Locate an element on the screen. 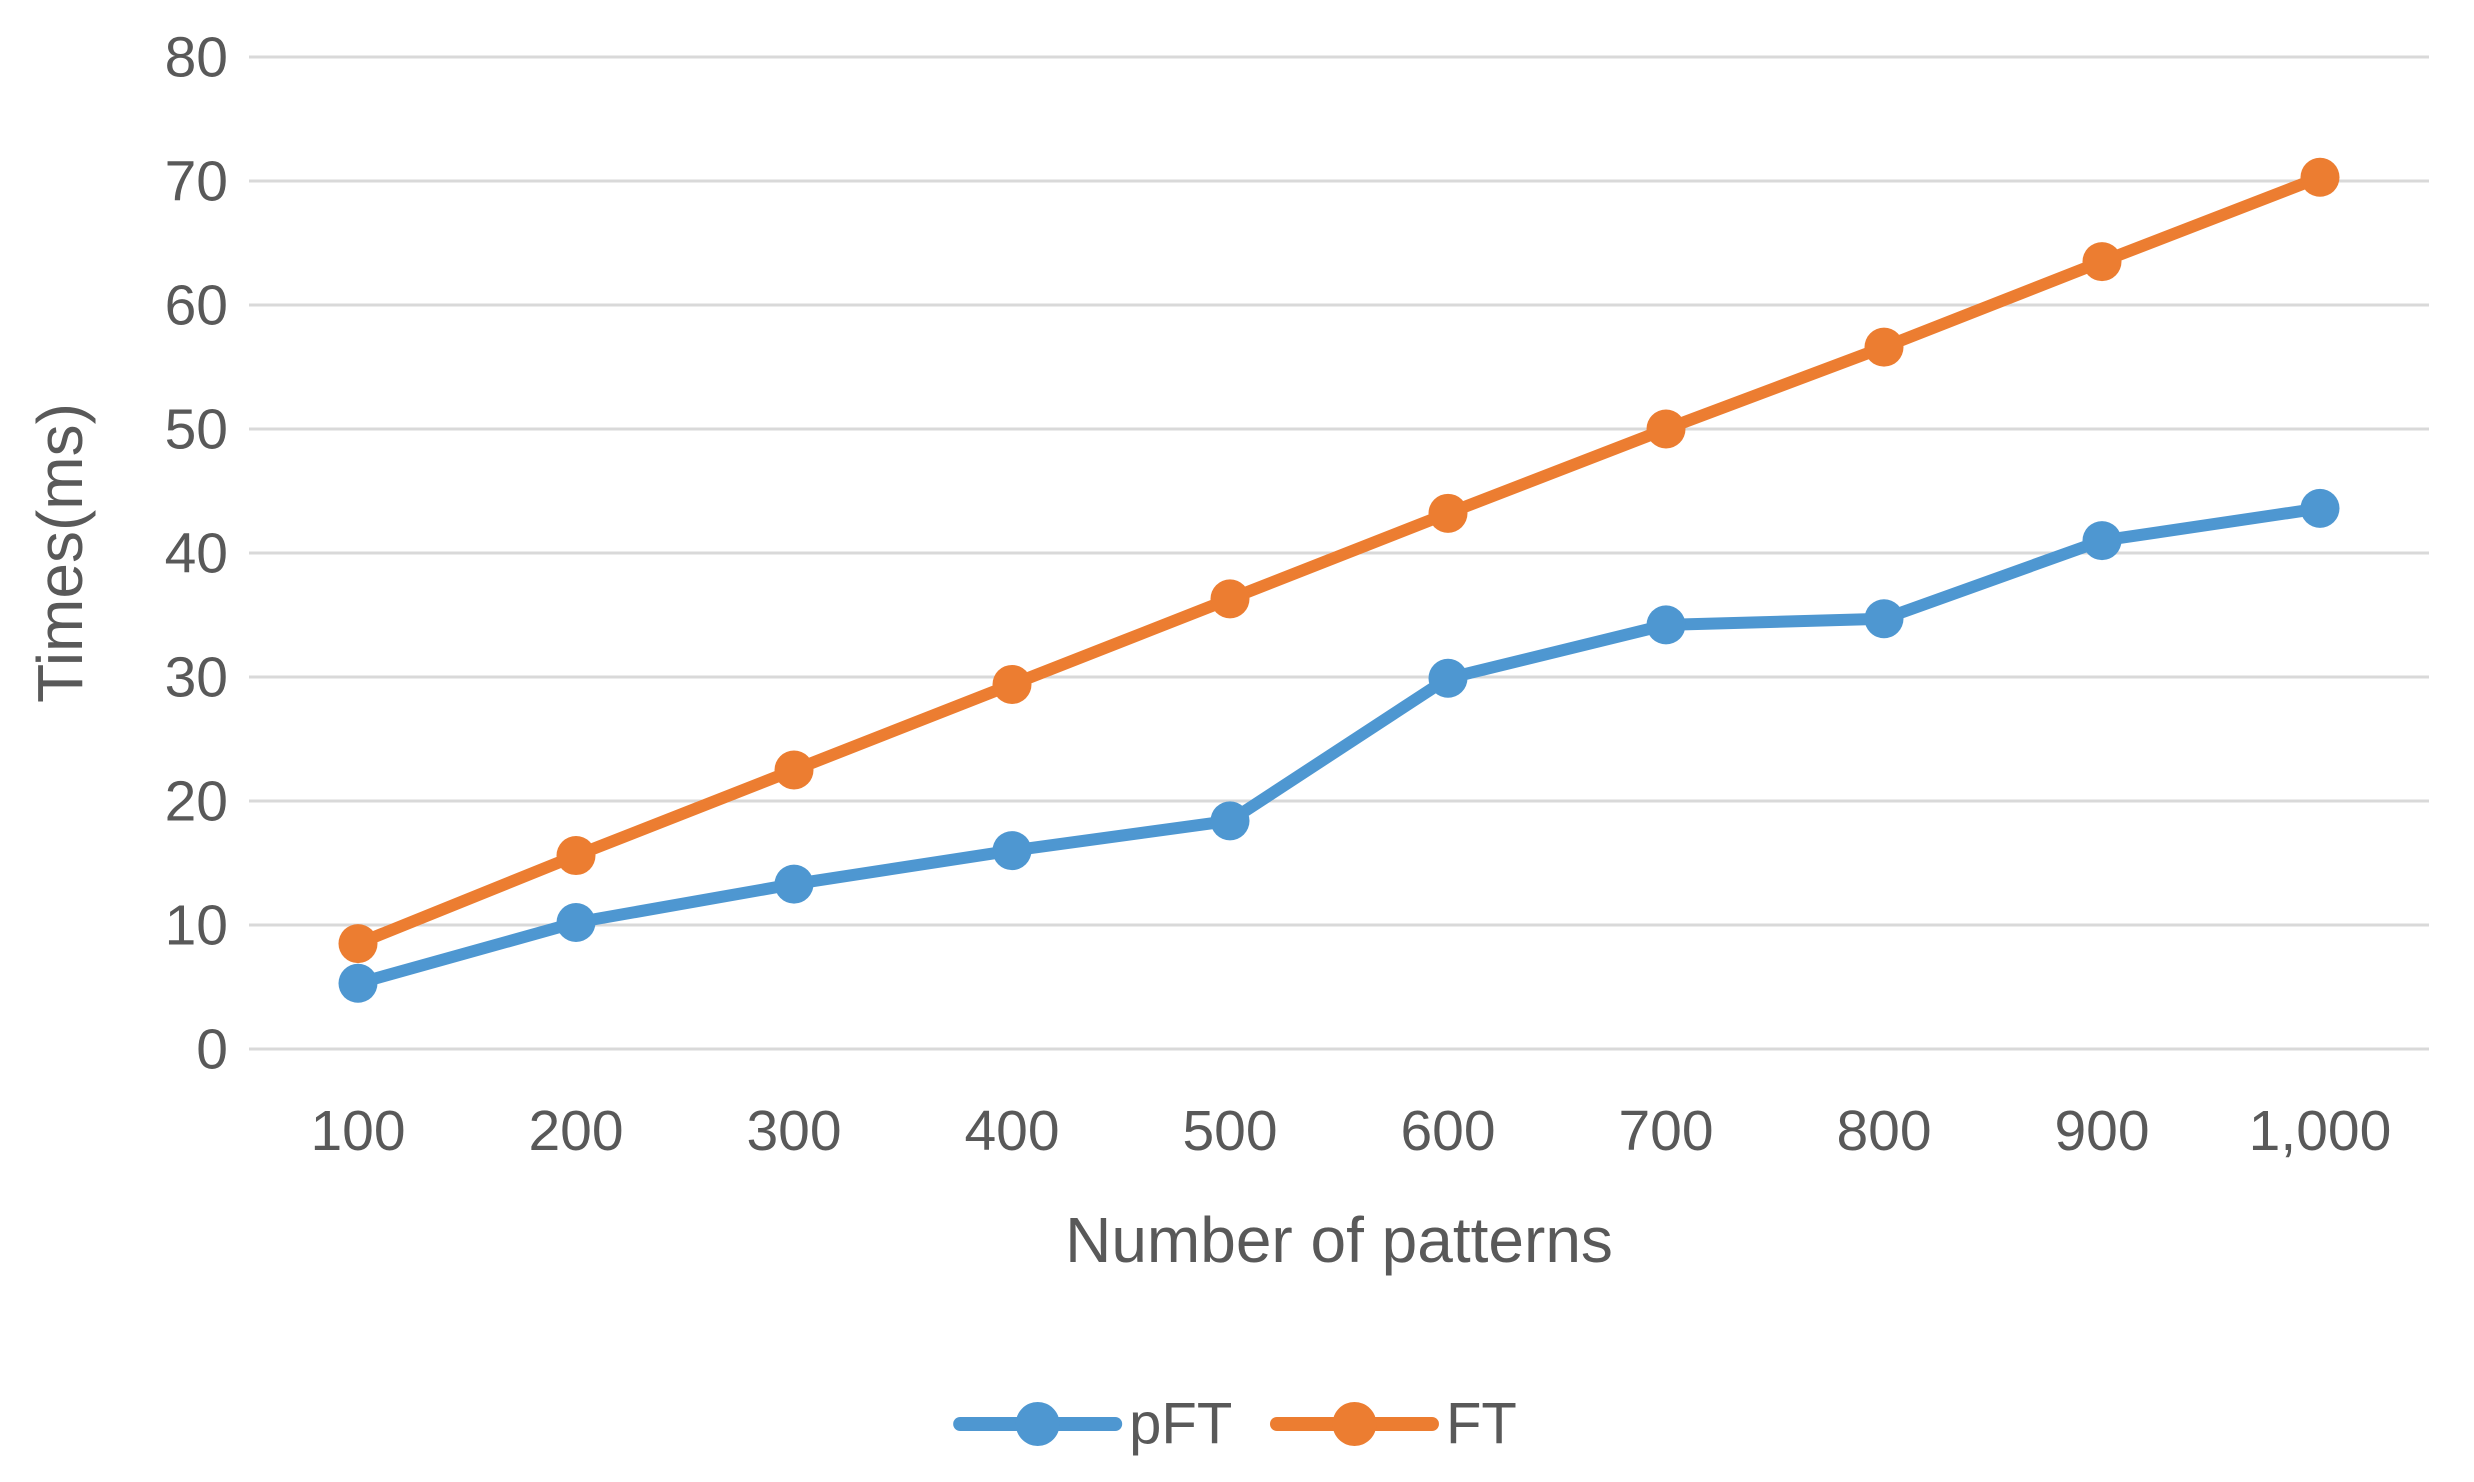  legend-label: pFT is located at coordinates (1180, 1424).